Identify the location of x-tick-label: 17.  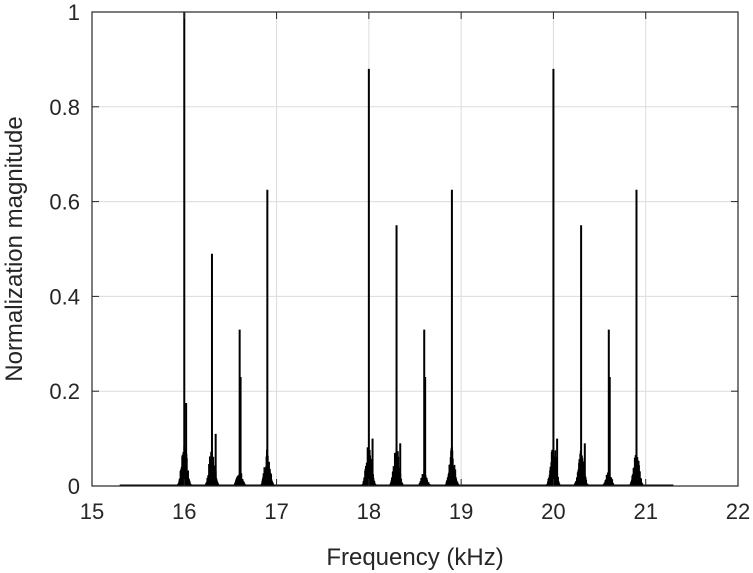
(276, 511).